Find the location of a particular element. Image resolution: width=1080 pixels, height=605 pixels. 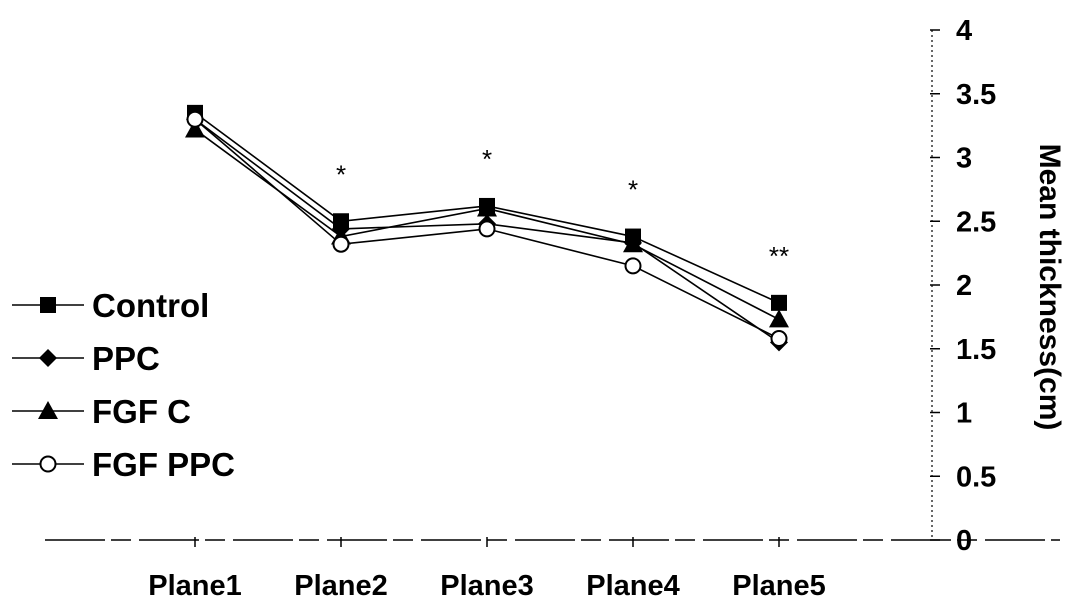

x-tick-label: Plane1 is located at coordinates (195, 586).